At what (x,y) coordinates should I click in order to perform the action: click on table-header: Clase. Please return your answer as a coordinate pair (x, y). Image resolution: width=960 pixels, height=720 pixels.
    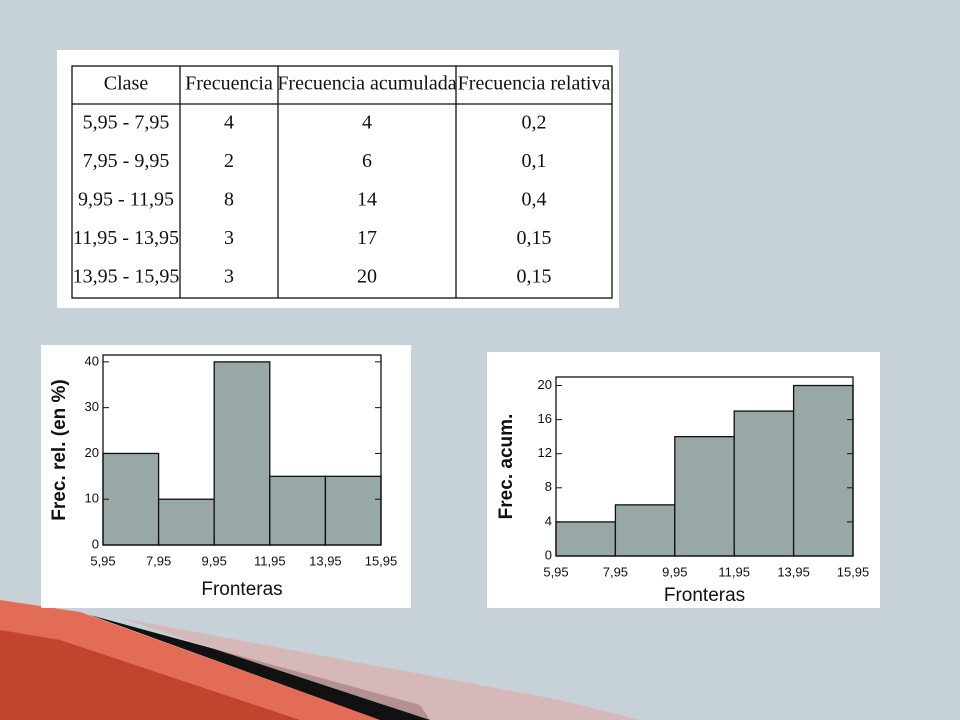
    Looking at the image, I should click on (126, 84).